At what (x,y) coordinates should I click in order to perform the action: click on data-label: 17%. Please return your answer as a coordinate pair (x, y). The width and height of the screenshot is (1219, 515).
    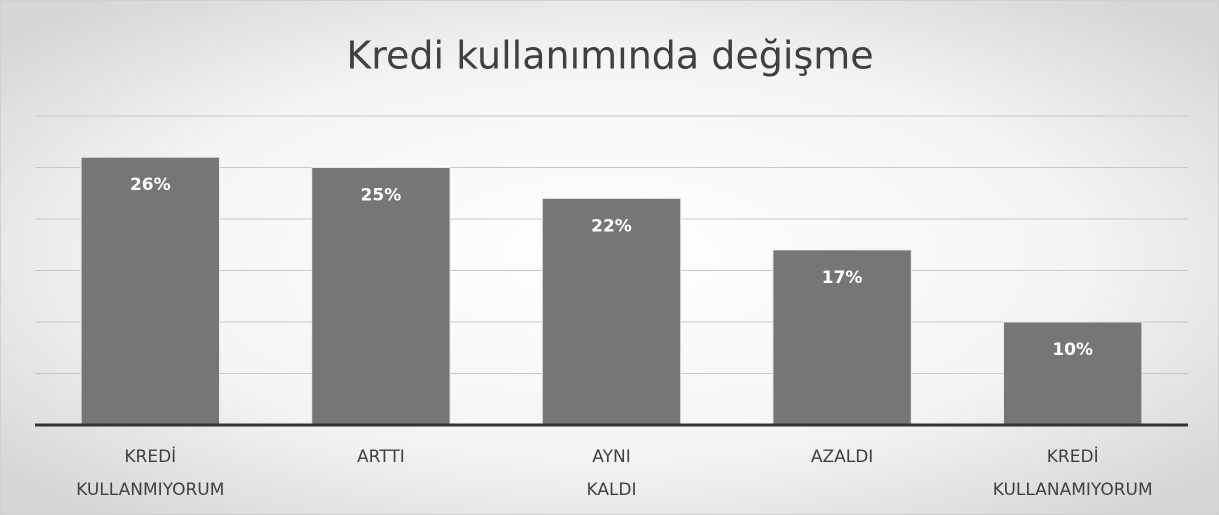
    Looking at the image, I should click on (842, 278).